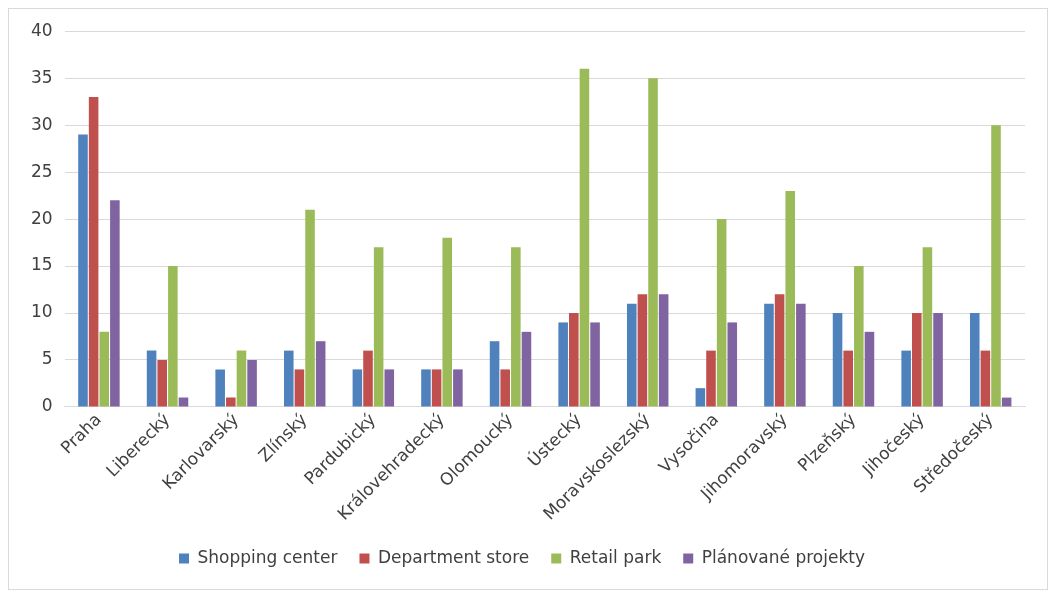 The height and width of the screenshot is (598, 1056). Describe the element at coordinates (783, 556) in the screenshot. I see `legend-label: Plánované projekty` at that location.